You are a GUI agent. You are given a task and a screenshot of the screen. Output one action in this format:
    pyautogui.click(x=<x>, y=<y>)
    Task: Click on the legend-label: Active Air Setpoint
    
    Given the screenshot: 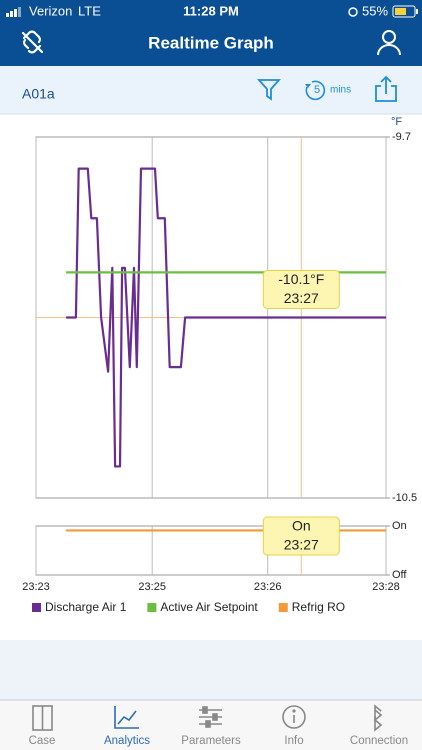 What is the action you would take?
    pyautogui.click(x=209, y=607)
    